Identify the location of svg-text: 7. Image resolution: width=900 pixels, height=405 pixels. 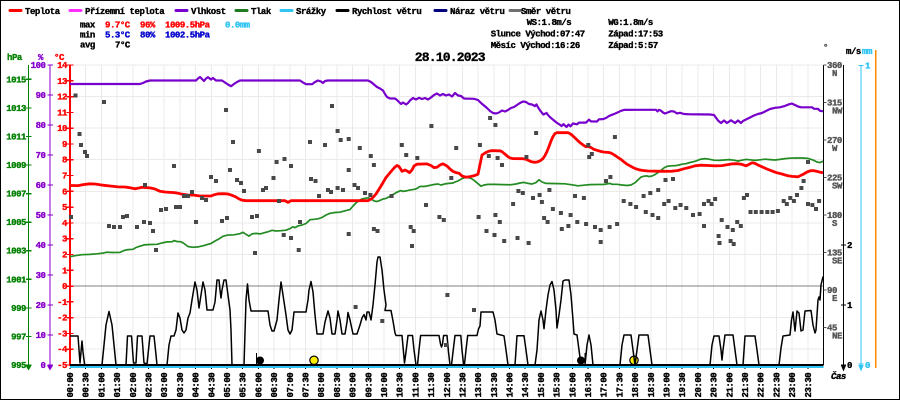
(64, 177).